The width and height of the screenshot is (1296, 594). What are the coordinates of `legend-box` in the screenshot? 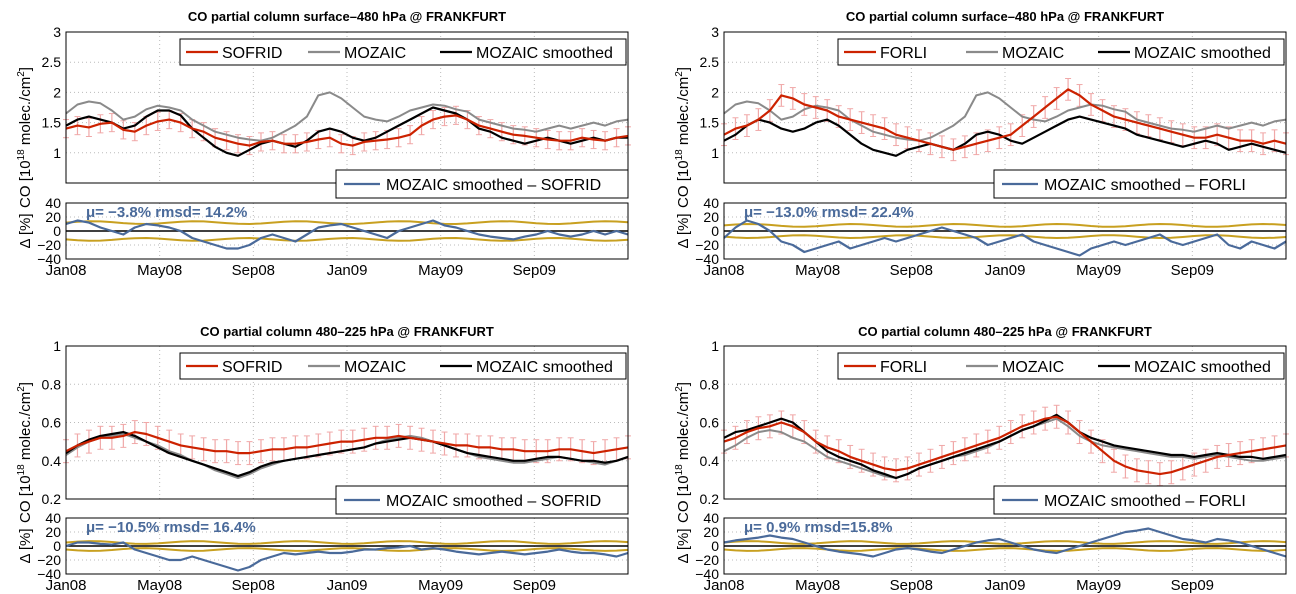 It's located at (1061, 366).